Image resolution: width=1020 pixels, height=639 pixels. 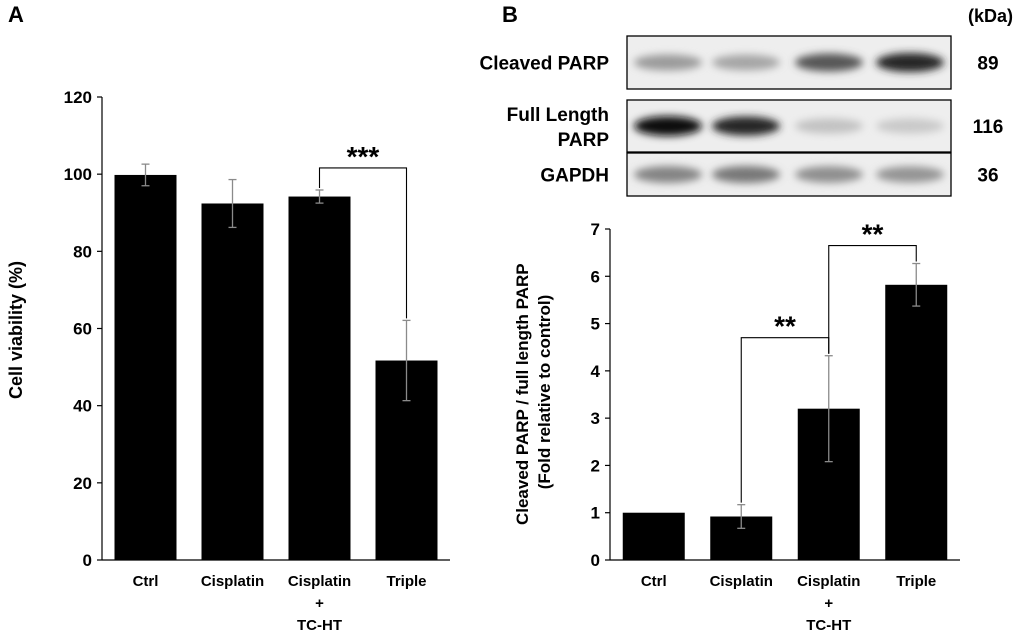 I want to click on panel-b-y-tick-label: 7, so click(x=595, y=229).